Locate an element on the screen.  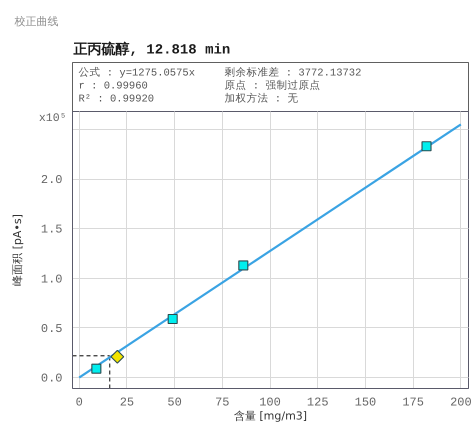
text: R² : 0.99920 is located at coordinates (116, 100).